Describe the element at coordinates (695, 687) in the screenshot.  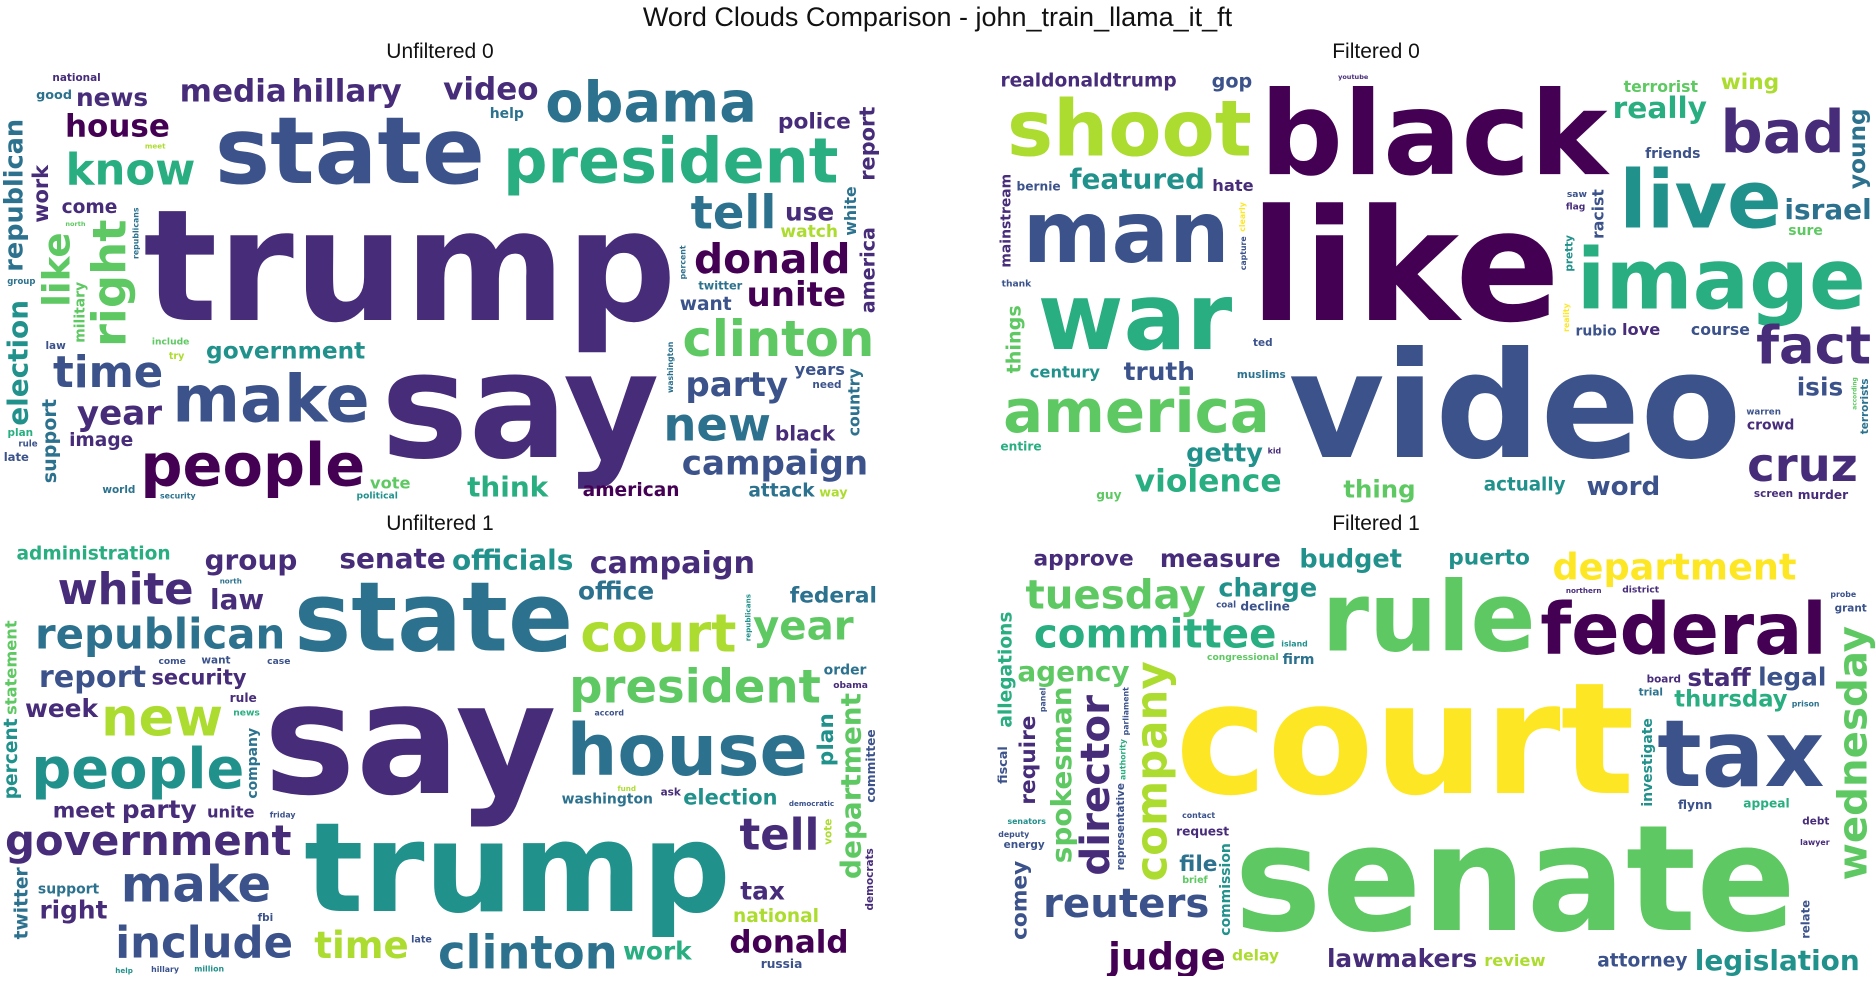
I see `wordcloud-word: president` at that location.